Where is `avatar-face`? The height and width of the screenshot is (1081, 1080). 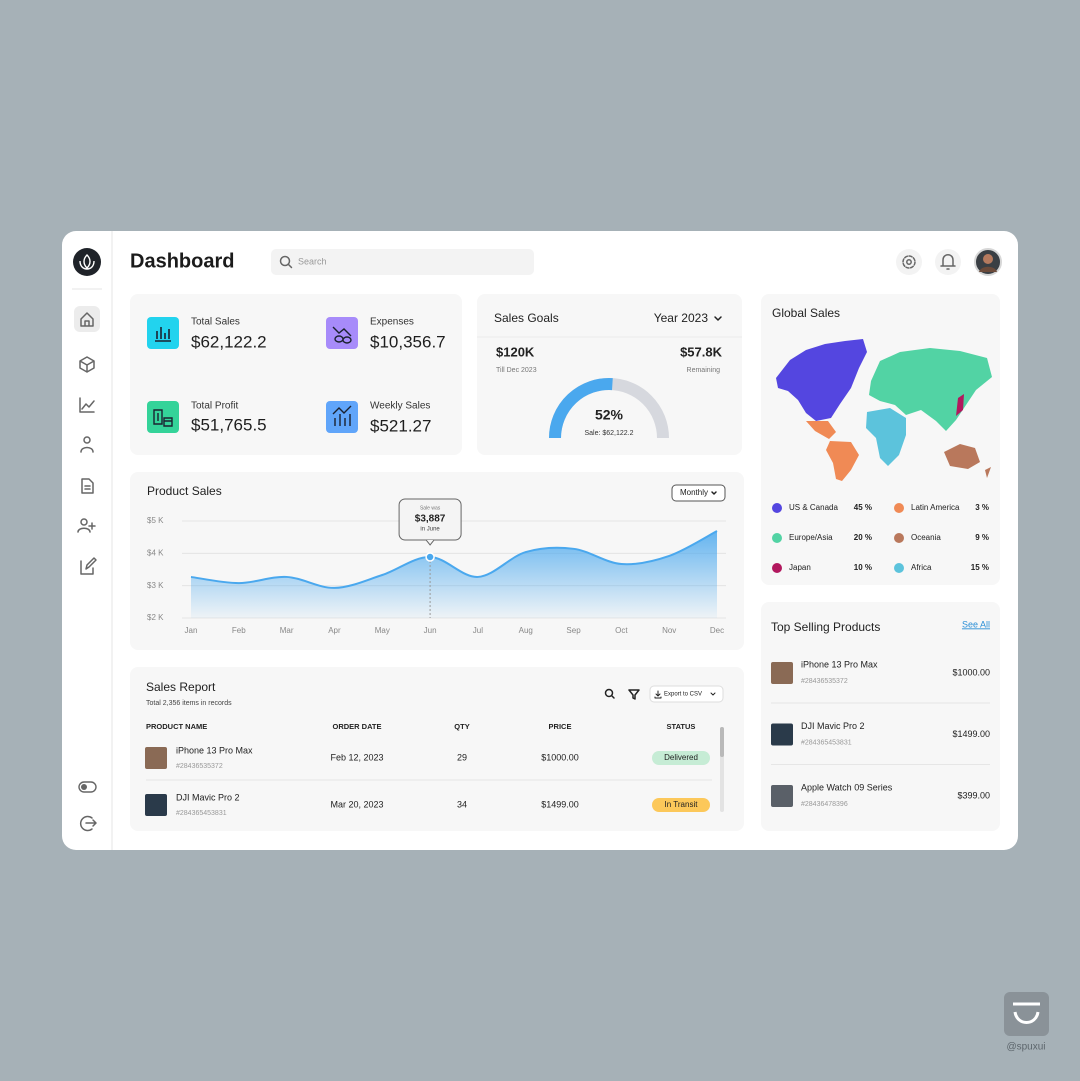 avatar-face is located at coordinates (988, 259).